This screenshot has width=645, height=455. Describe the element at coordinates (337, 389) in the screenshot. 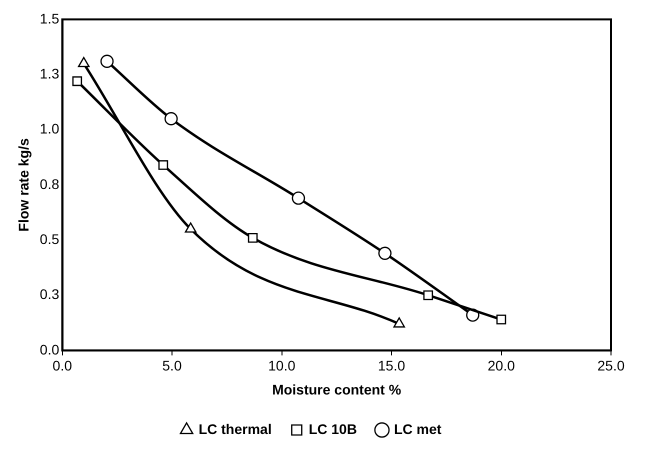

I see `x-axis-title: Moisture content %` at that location.